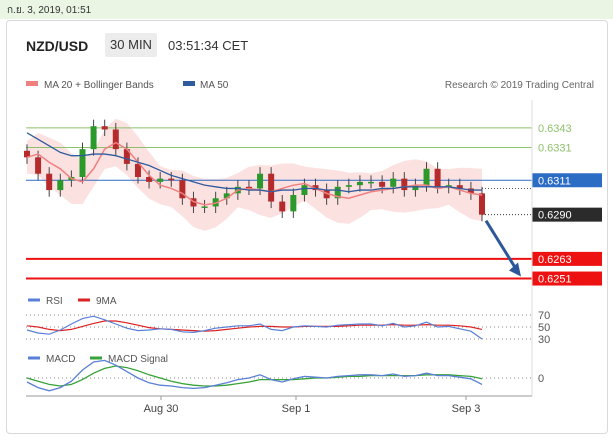  What do you see at coordinates (541, 379) in the screenshot?
I see `macd-zero-label: 0` at bounding box center [541, 379].